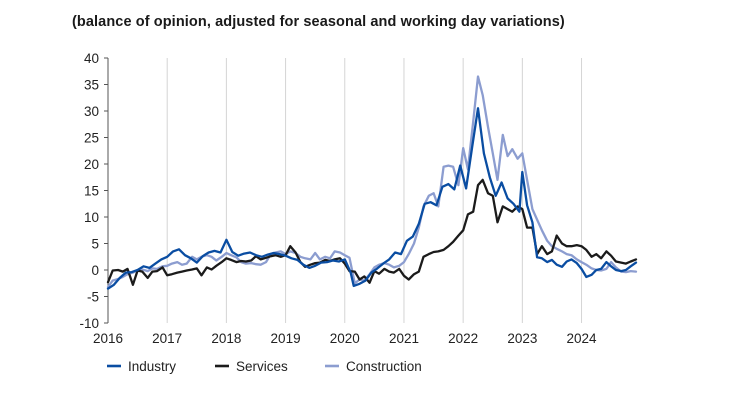 The width and height of the screenshot is (730, 410). I want to click on y-tick-label: 40, so click(91, 58).